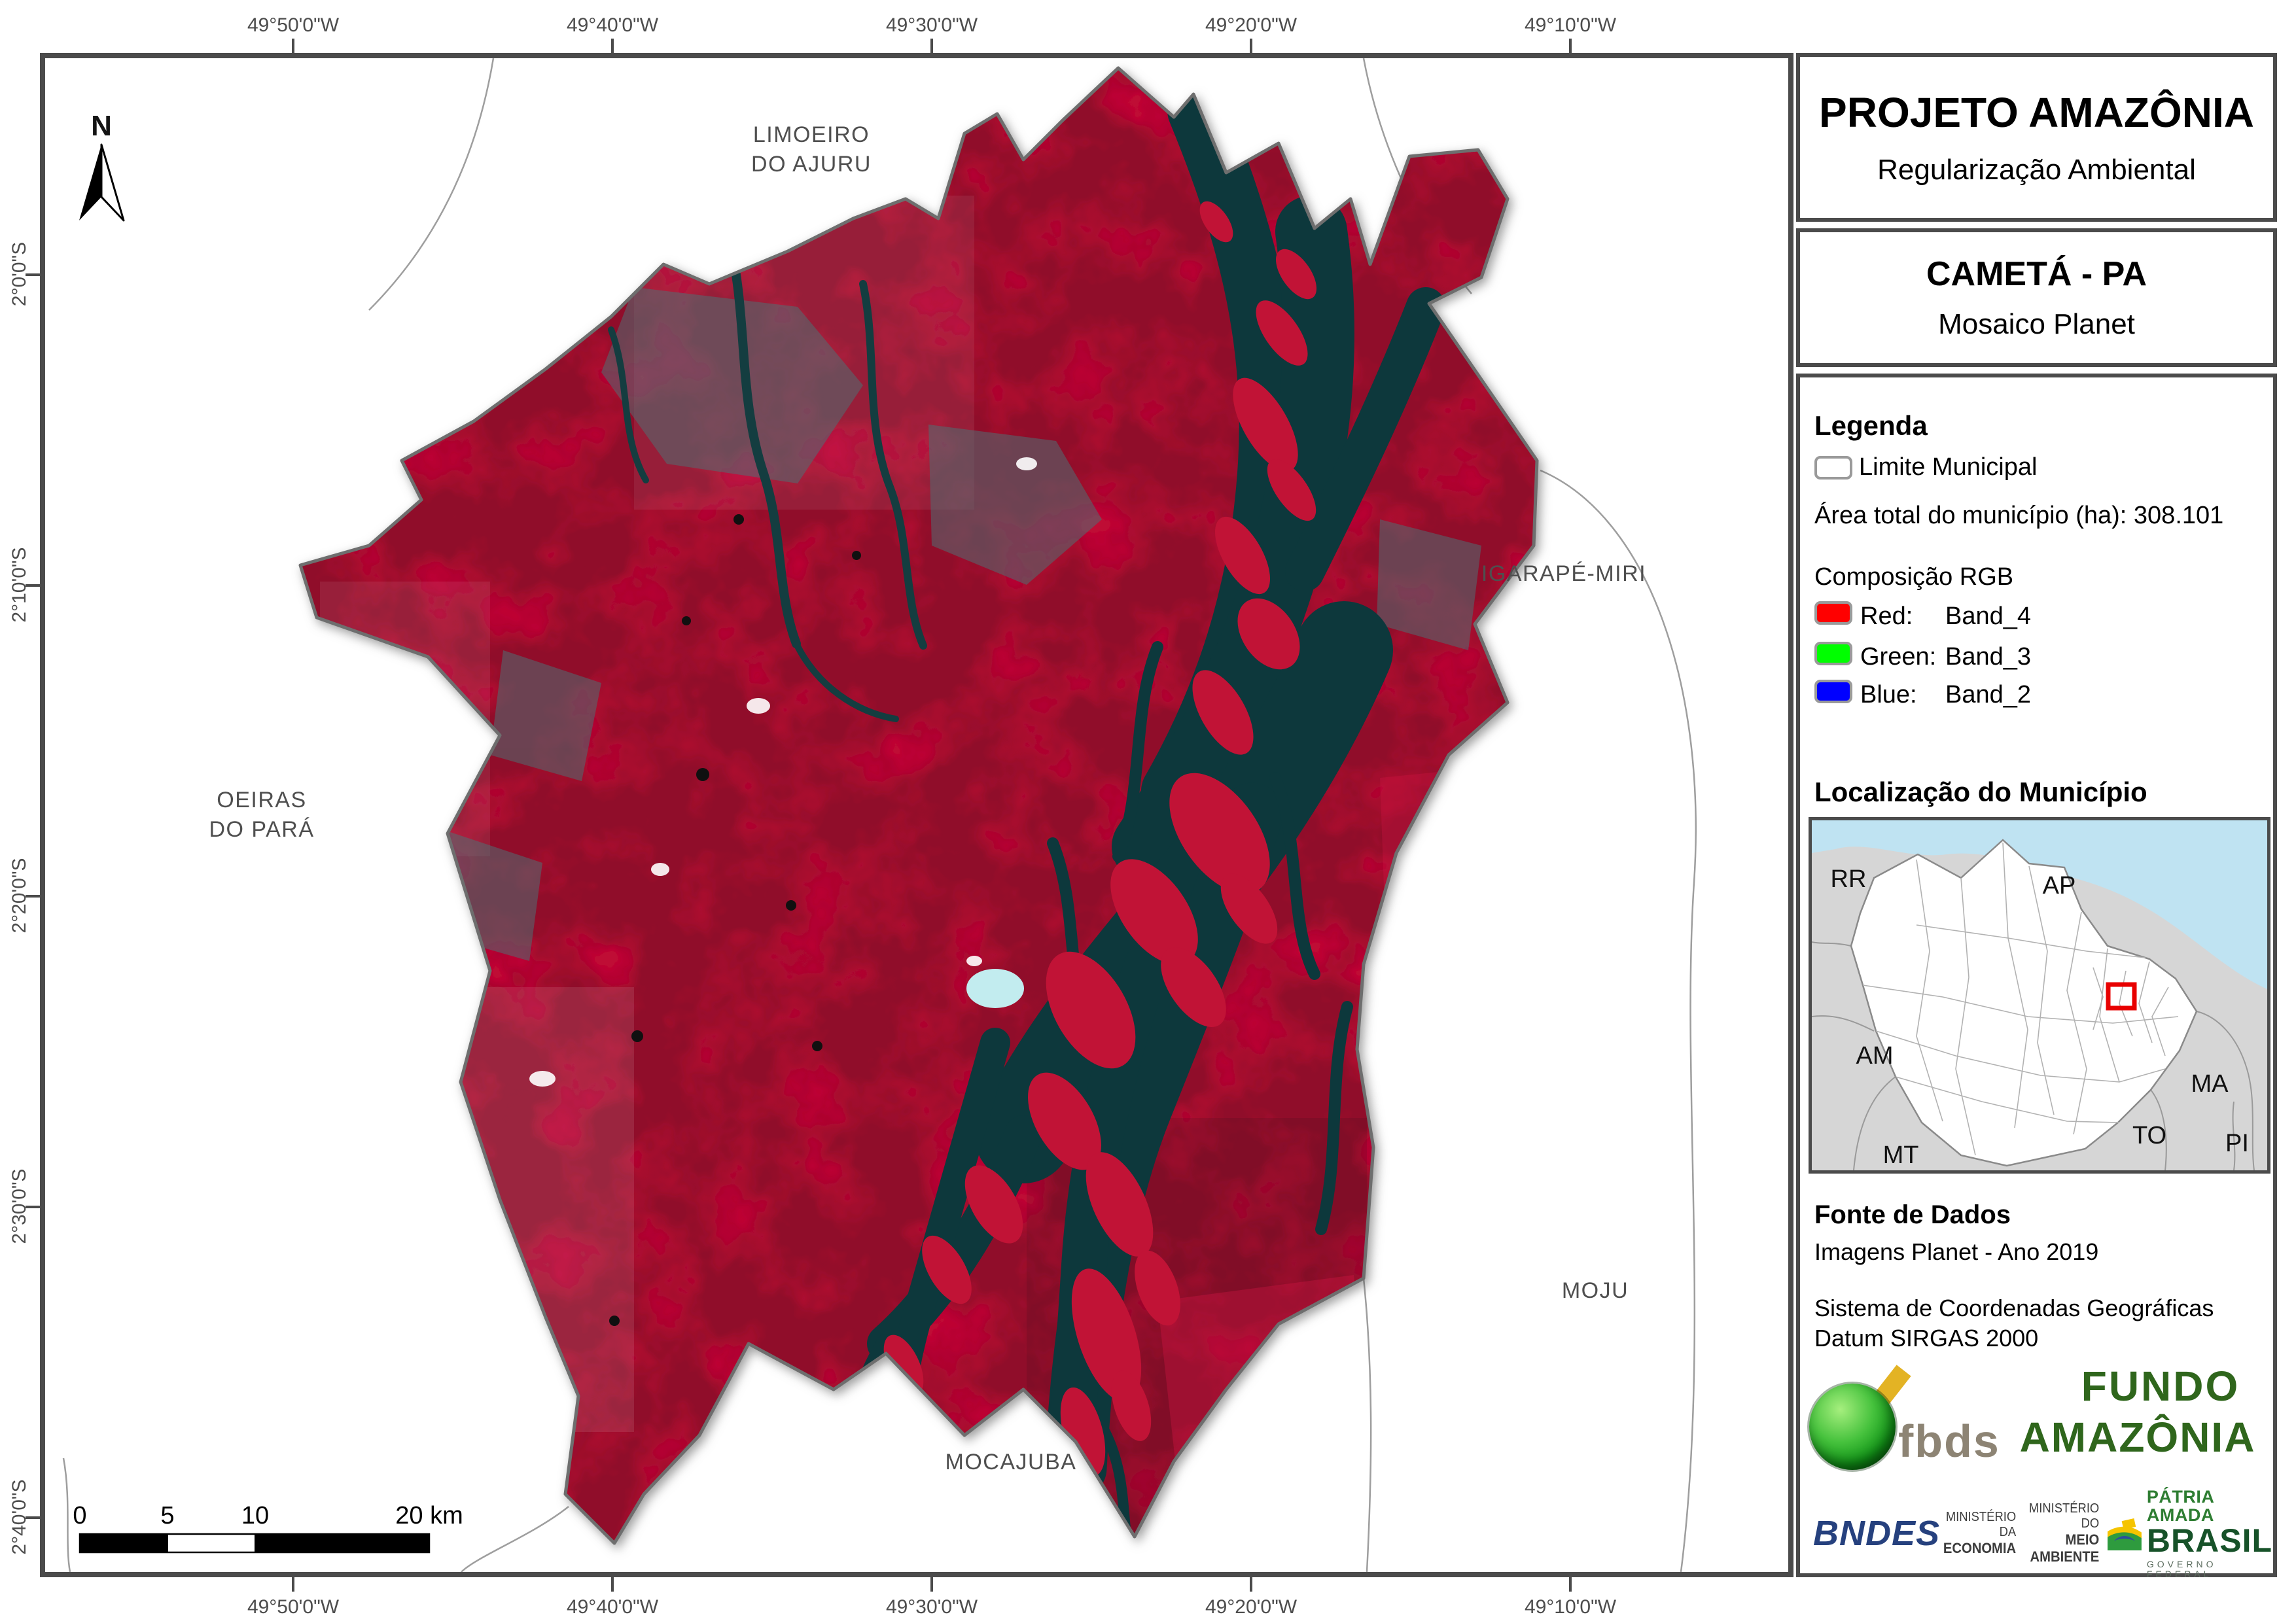  I want to click on legend-heading: Legenda, so click(1871, 425).